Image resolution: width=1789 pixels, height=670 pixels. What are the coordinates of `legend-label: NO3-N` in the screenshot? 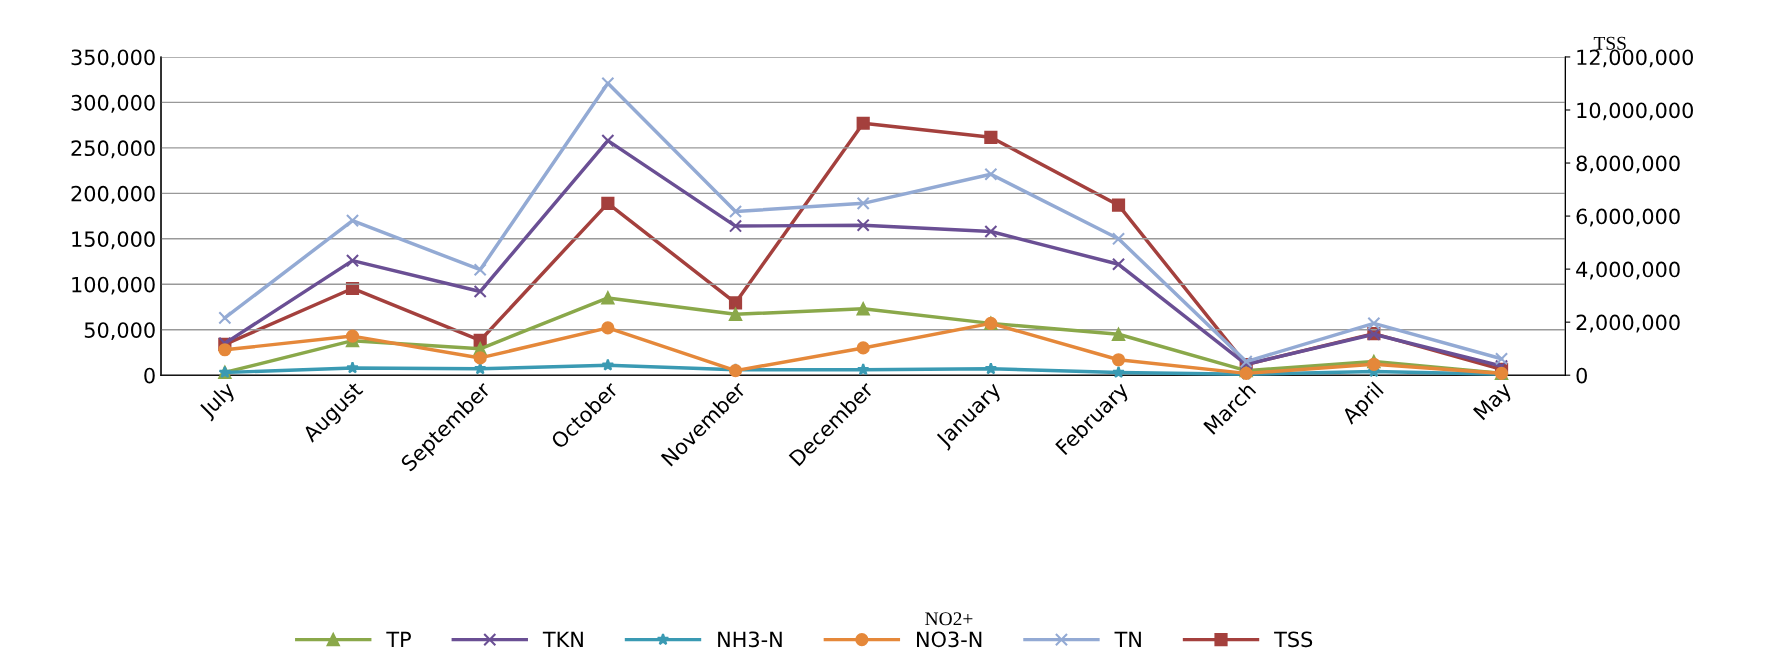 It's located at (949, 639).